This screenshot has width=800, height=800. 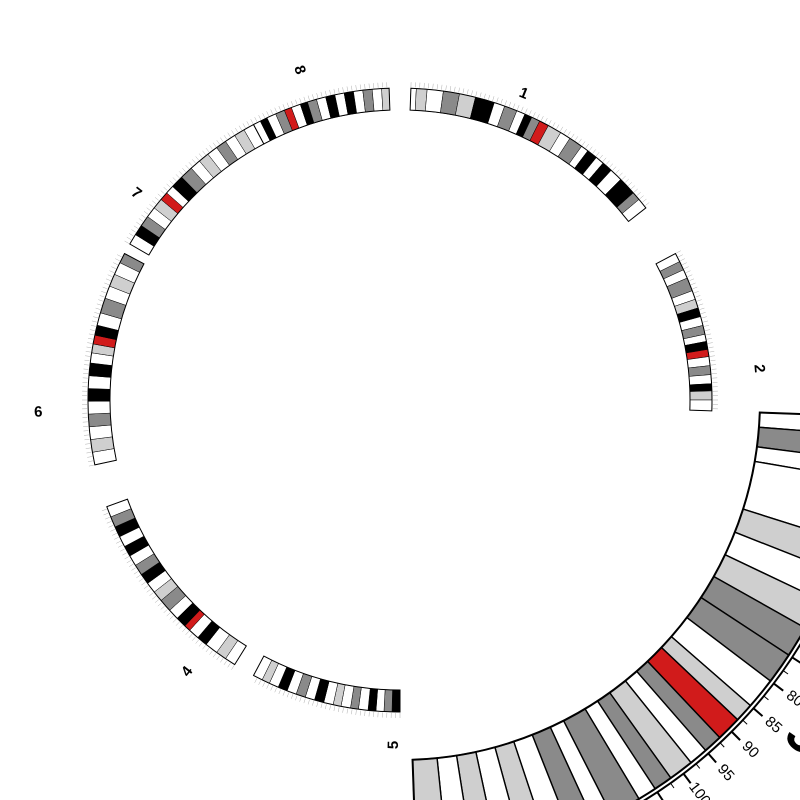 I want to click on chromosome-label: 3, so click(x=787, y=734).